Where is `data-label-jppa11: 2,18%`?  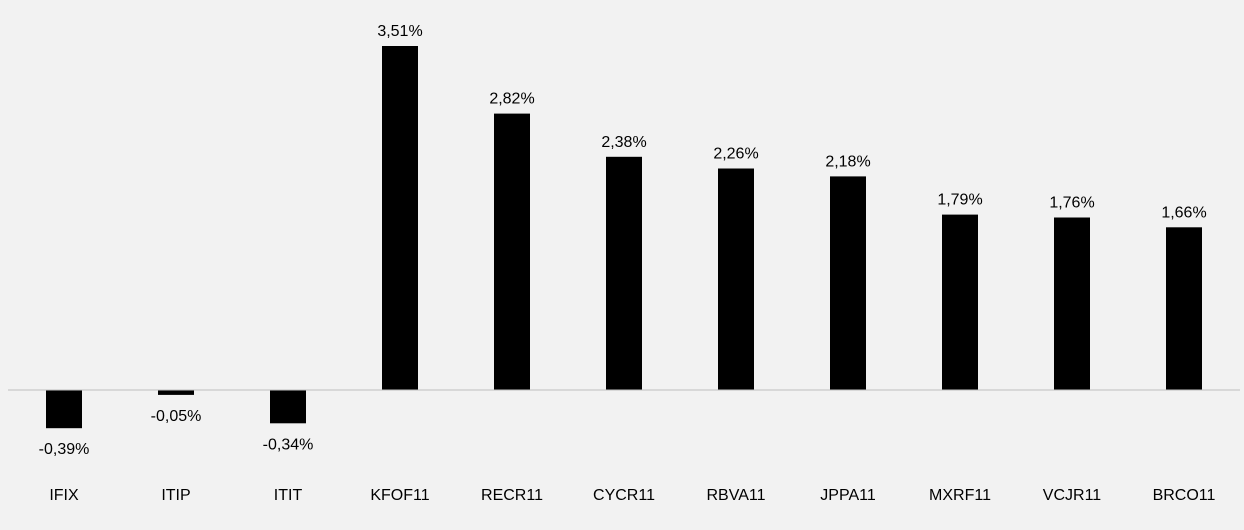
data-label-jppa11: 2,18% is located at coordinates (847, 161).